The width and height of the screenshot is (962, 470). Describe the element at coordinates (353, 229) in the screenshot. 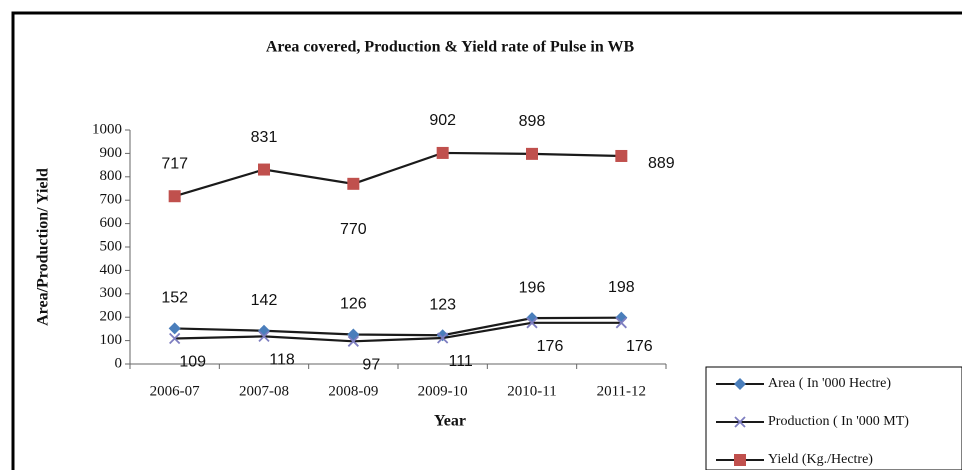

I see `data-label: 770` at that location.